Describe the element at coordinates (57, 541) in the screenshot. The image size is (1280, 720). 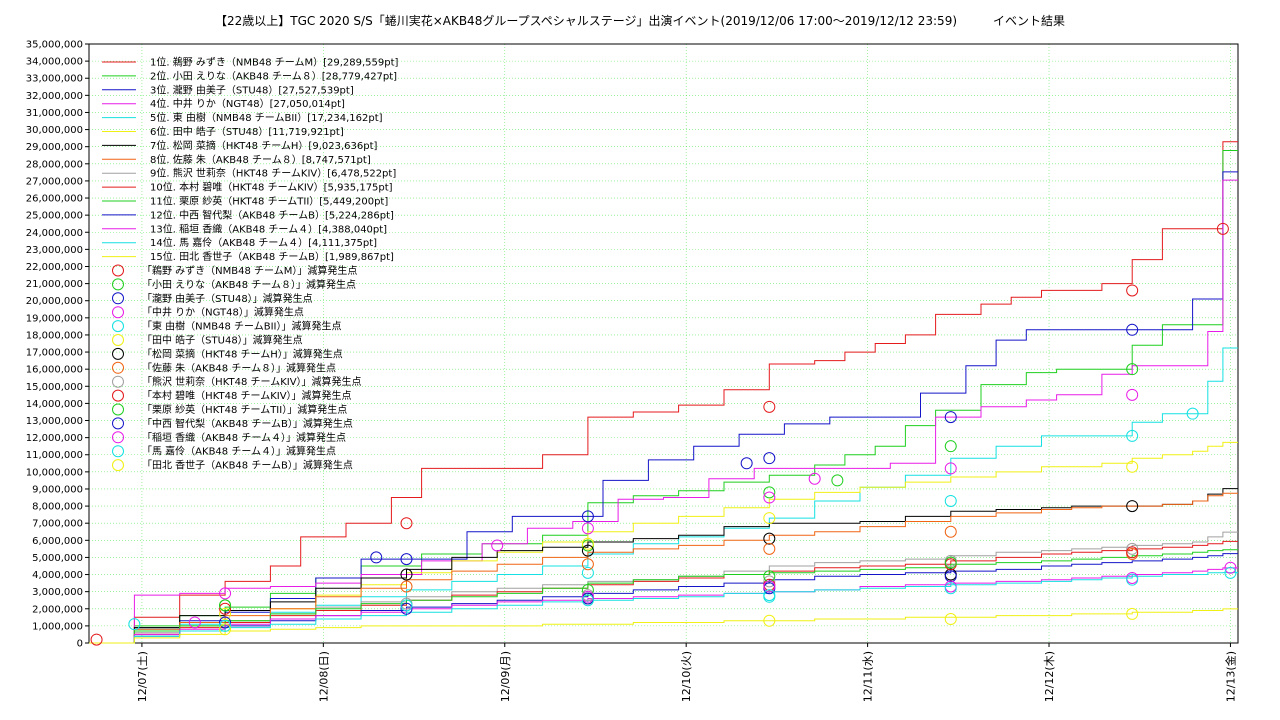
I see `y-tick-label: 6,000,000` at that location.